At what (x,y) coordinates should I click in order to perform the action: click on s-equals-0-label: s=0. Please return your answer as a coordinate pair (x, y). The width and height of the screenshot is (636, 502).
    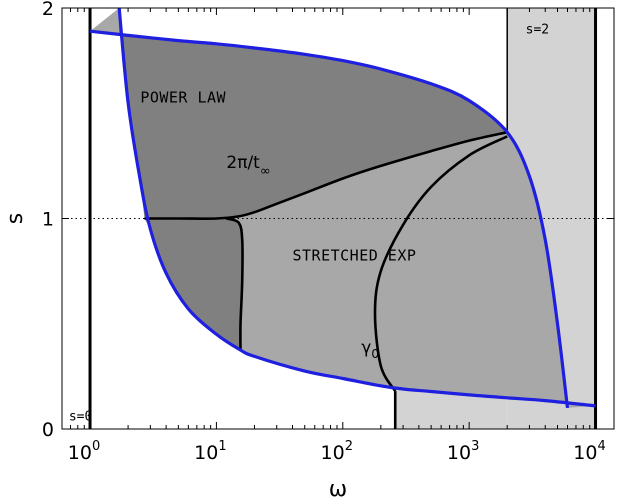
    Looking at the image, I should click on (80, 417).